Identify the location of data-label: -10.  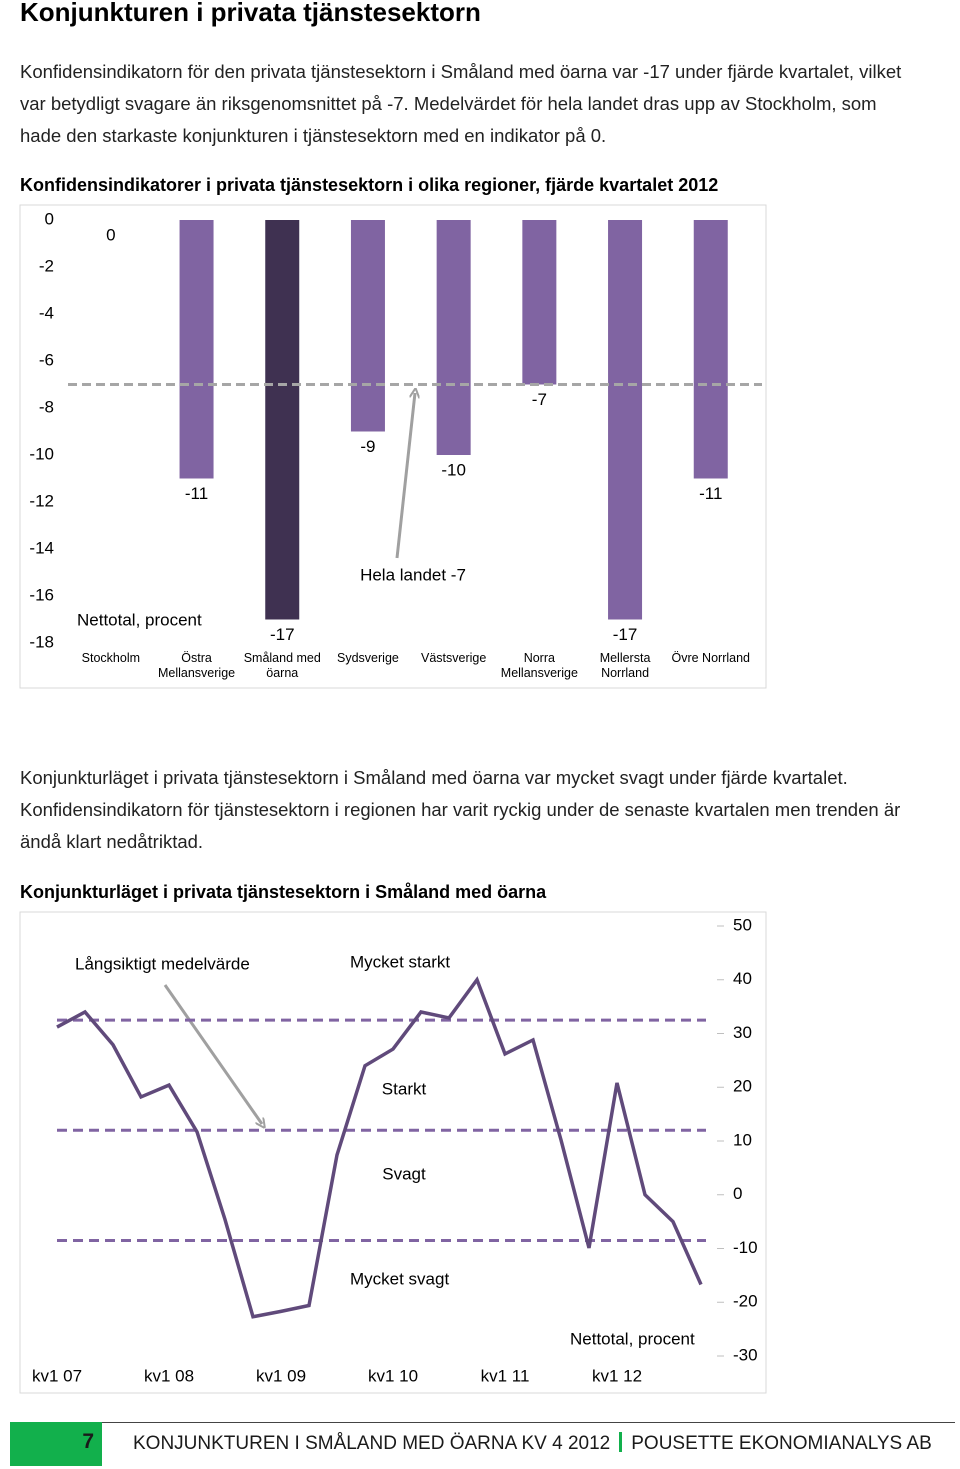
(453, 469).